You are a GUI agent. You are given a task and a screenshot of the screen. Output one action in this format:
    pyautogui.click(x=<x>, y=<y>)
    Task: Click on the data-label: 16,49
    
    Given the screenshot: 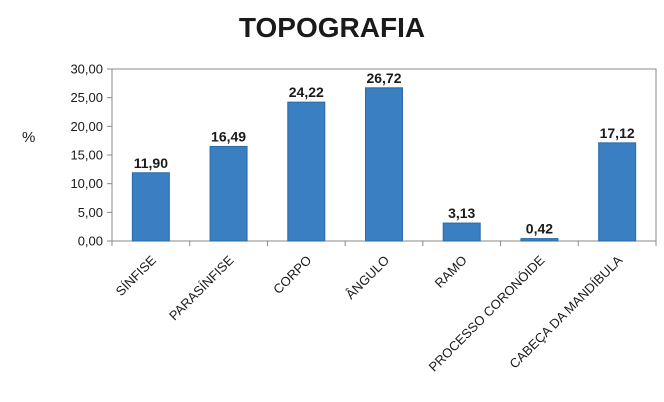 What is the action you would take?
    pyautogui.click(x=228, y=136)
    